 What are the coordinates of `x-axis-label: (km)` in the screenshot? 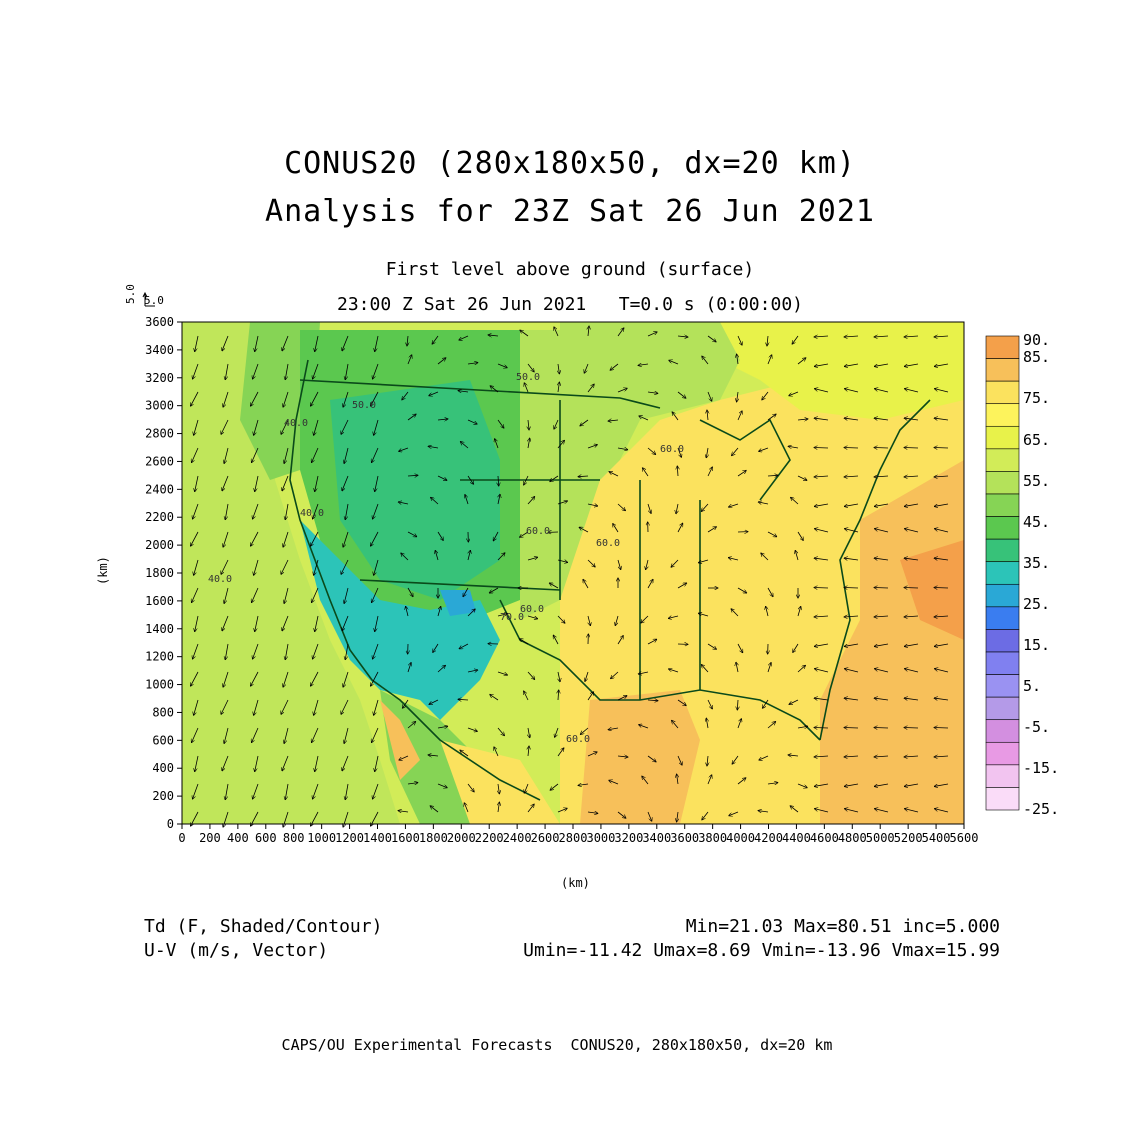 It's located at (575, 883).